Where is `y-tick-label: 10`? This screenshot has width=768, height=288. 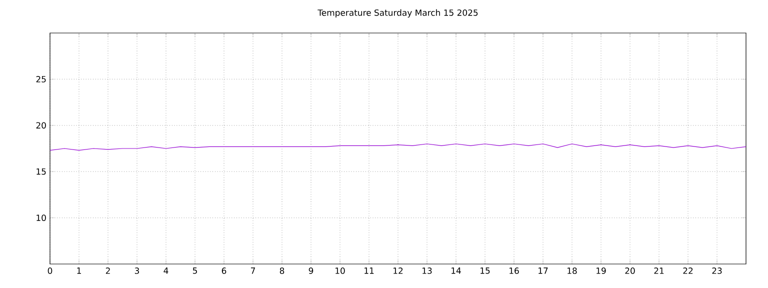
y-tick-label: 10 is located at coordinates (41, 218).